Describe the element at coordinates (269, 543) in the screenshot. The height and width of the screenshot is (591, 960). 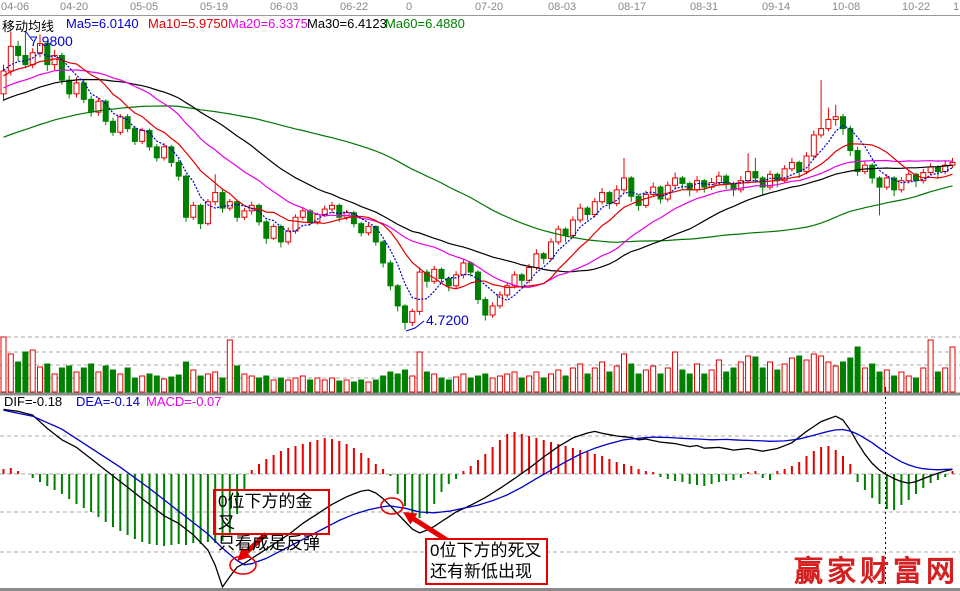
I see `annotation-line: 只看成是反弹` at that location.